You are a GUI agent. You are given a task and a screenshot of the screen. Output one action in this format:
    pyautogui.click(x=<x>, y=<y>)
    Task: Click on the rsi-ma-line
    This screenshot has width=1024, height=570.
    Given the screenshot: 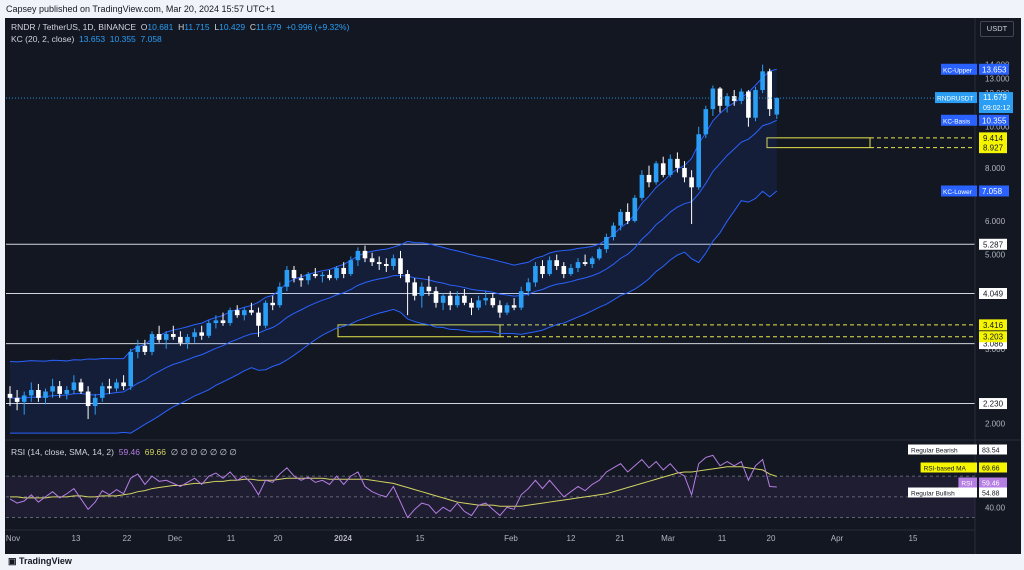 What is the action you would take?
    pyautogui.click(x=393, y=486)
    